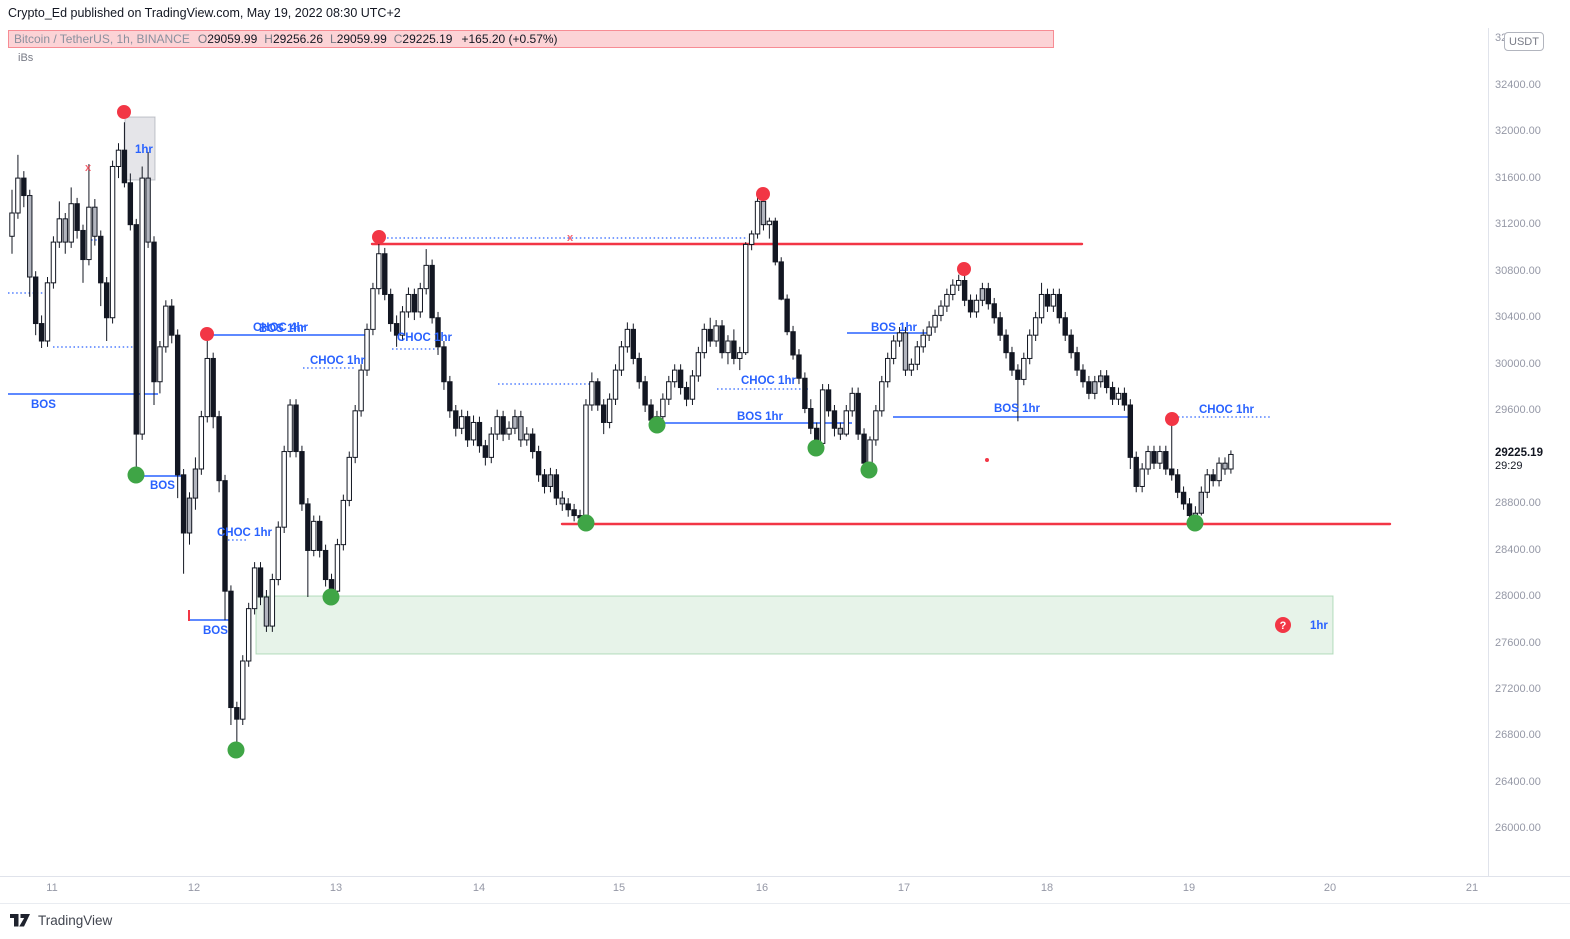 The width and height of the screenshot is (1570, 939). I want to click on time-tick-label: 15, so click(619, 888).